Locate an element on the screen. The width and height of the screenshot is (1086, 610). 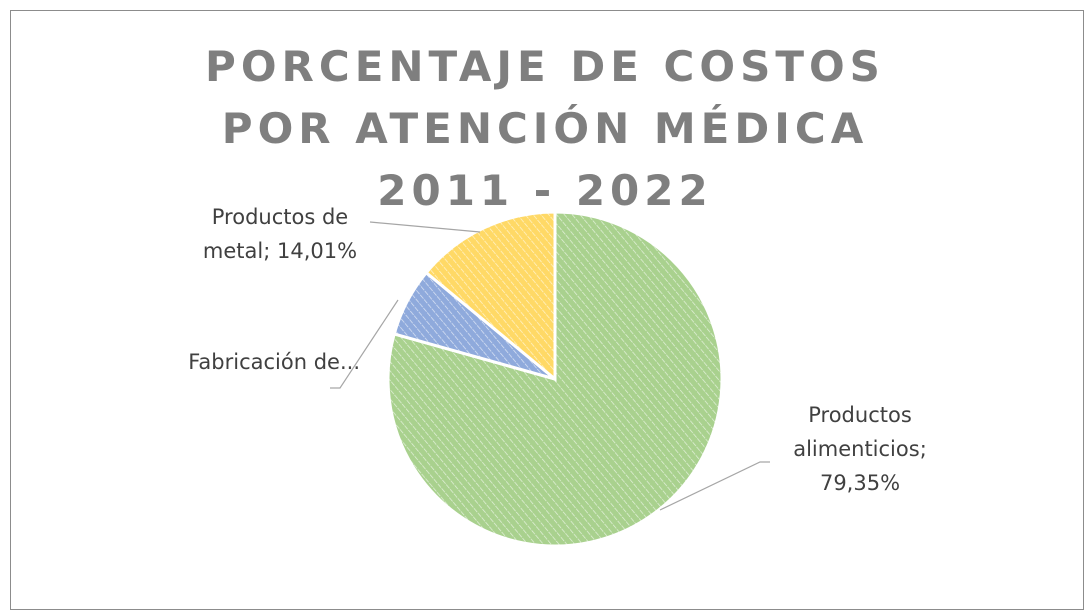
data-label: Productos de metal; 14,01% is located at coordinates (280, 234).